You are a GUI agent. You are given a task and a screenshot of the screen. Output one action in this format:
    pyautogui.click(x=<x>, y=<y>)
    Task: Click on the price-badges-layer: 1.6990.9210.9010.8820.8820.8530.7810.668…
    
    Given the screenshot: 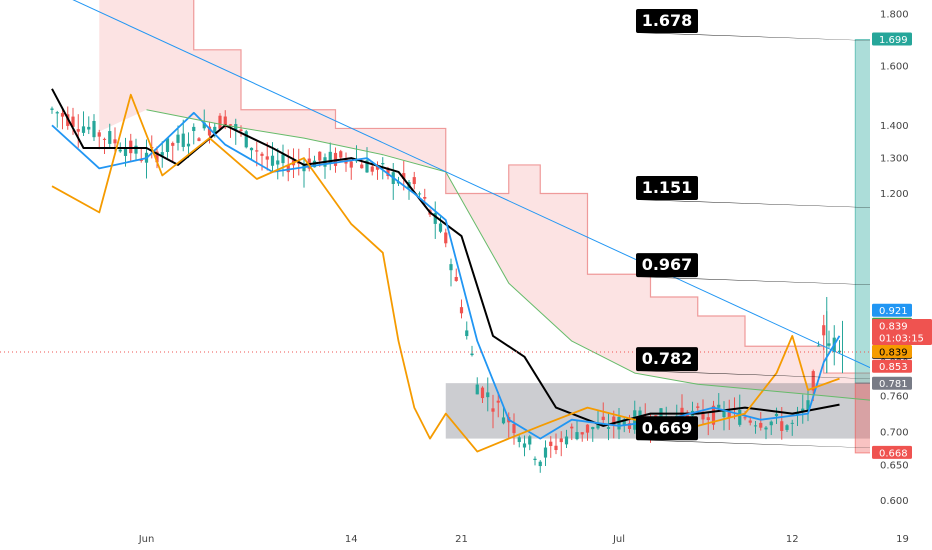 What is the action you would take?
    pyautogui.click(x=902, y=245)
    